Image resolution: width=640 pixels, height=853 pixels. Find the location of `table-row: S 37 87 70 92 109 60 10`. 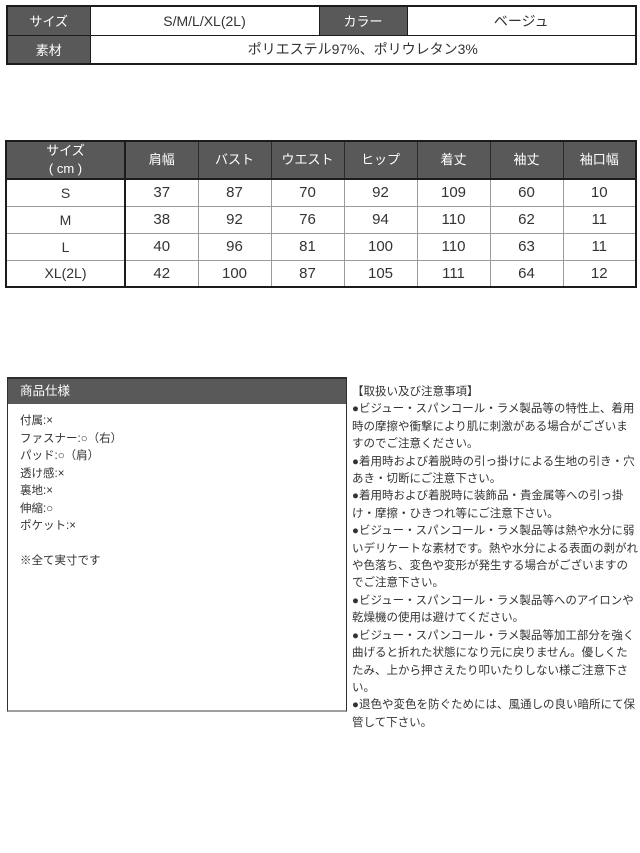

table-row: S 37 87 70 92 109 60 10 is located at coordinates (321, 192).